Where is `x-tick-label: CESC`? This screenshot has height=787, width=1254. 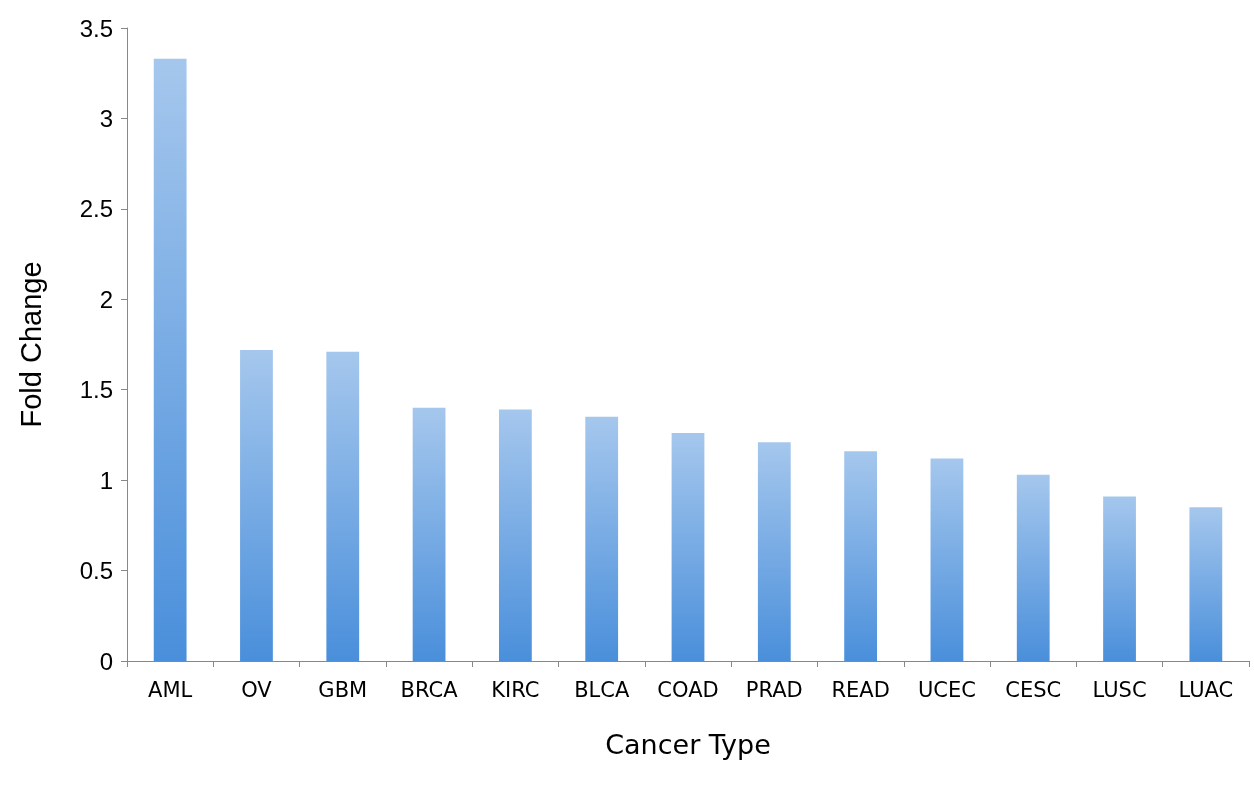 x-tick-label: CESC is located at coordinates (1033, 689).